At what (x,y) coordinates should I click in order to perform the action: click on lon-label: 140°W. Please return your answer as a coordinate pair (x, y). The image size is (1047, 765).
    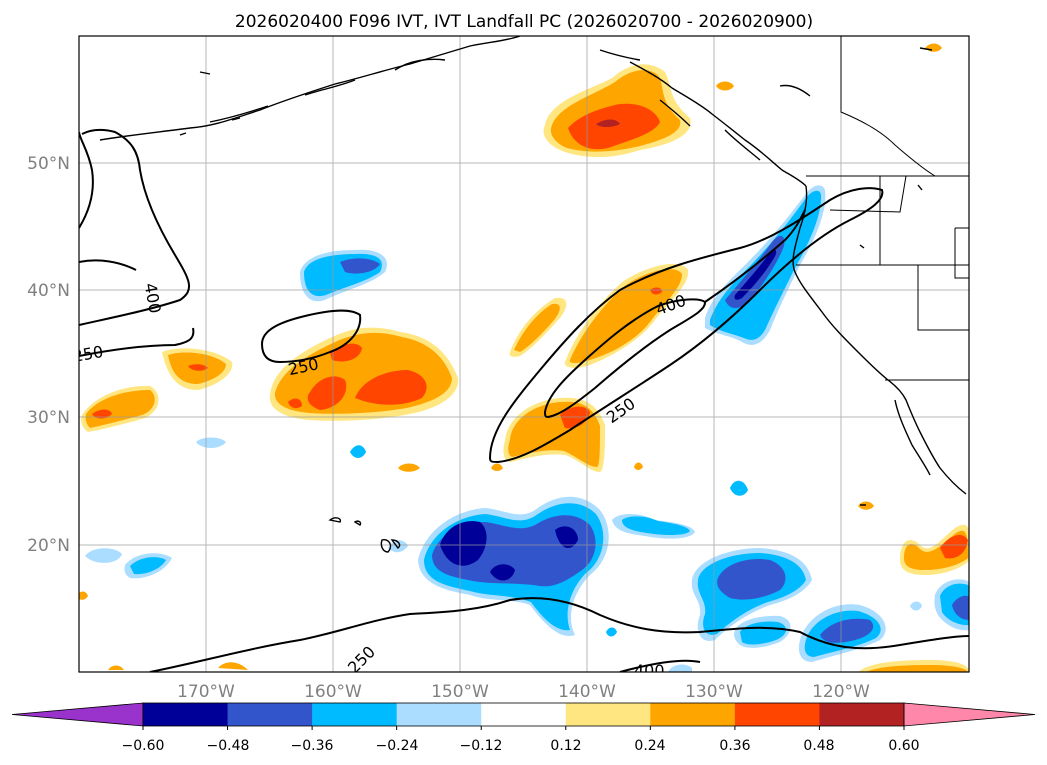
    Looking at the image, I should click on (587, 692).